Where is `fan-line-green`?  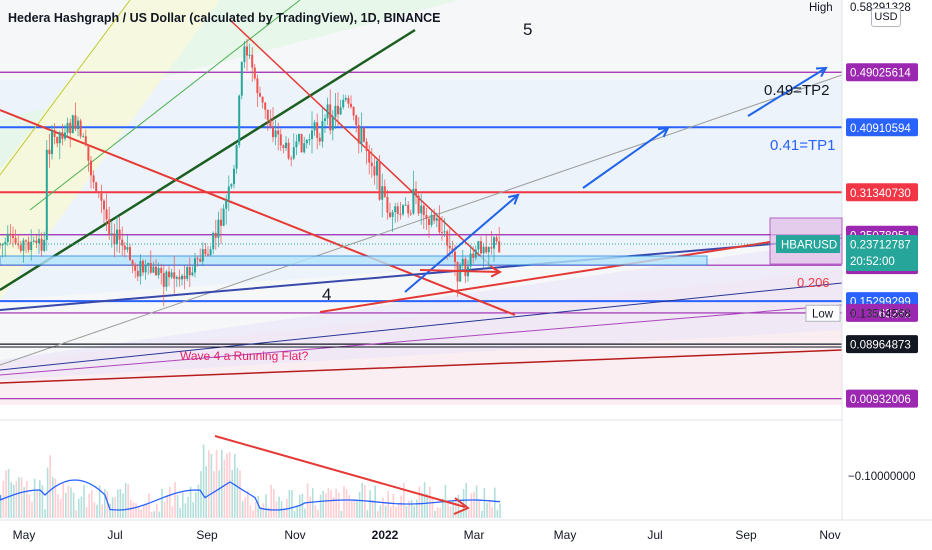
fan-line-green is located at coordinates (165, 105).